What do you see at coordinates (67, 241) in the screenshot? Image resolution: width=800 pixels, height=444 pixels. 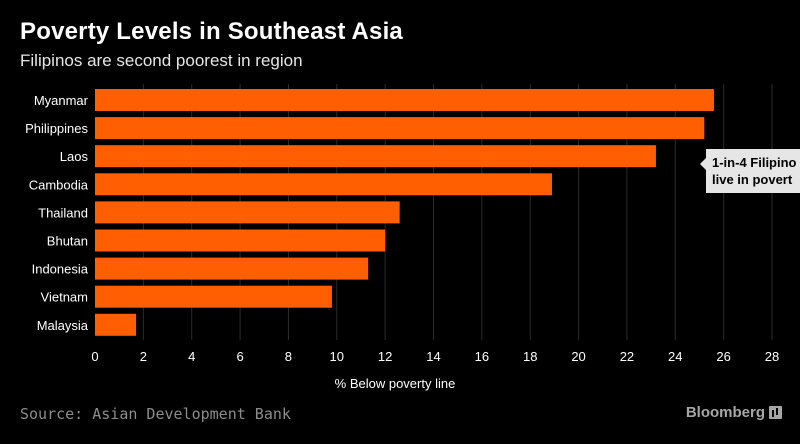 I see `category-label: Bhutan` at bounding box center [67, 241].